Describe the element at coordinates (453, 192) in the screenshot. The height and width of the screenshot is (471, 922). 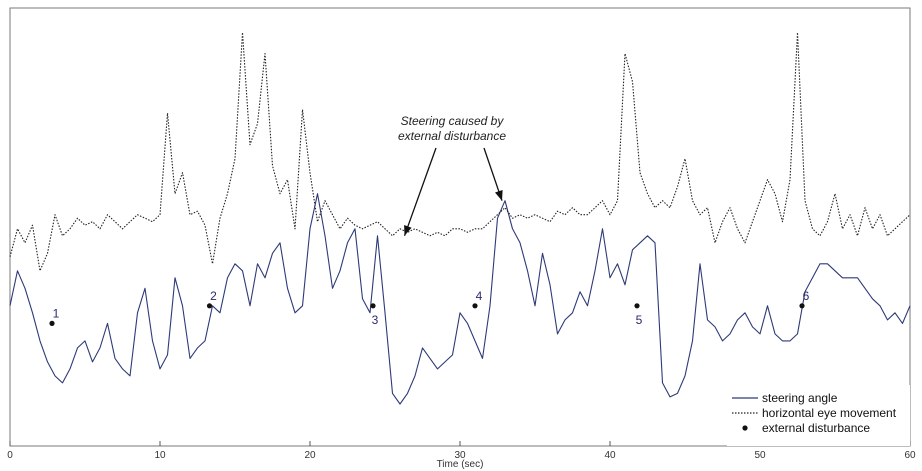
I see `annotation-arrows` at that location.